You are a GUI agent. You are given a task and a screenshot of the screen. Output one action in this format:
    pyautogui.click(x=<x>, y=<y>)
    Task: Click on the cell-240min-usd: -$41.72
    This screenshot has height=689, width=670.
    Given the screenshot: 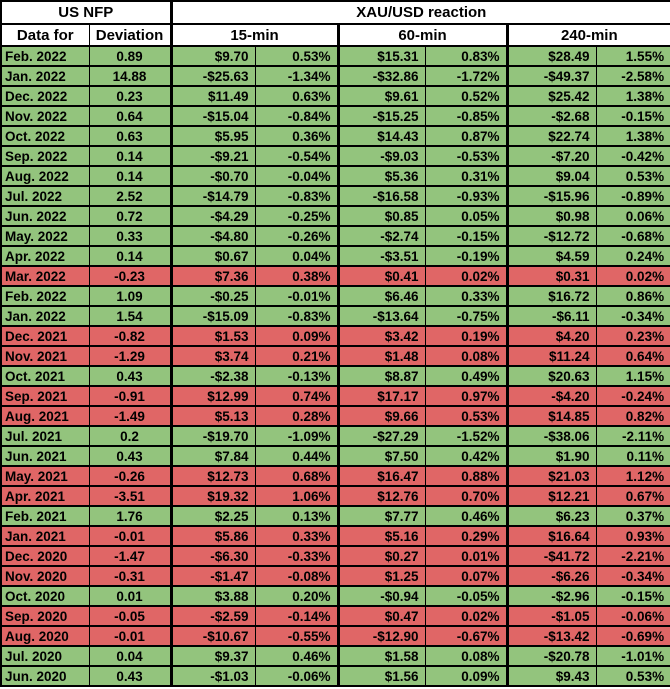 What is the action you would take?
    pyautogui.click(x=551, y=556)
    